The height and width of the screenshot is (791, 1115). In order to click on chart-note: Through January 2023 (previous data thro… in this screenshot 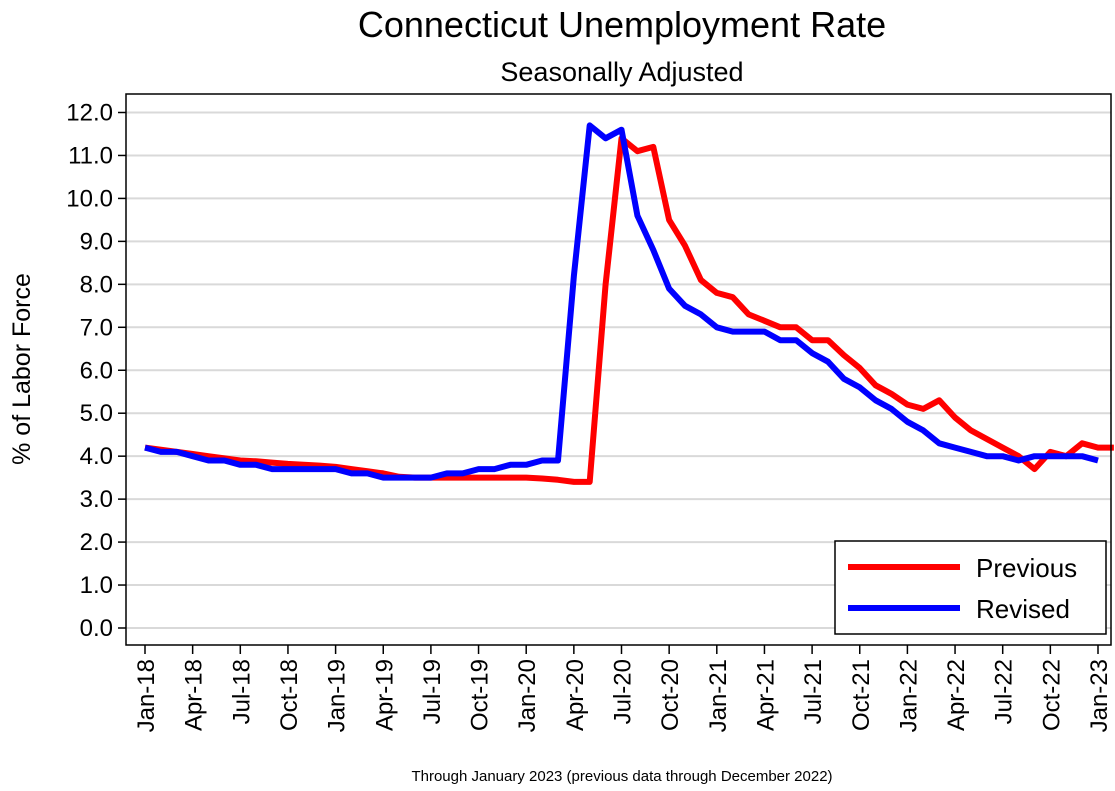, I will do `click(621, 776)`.